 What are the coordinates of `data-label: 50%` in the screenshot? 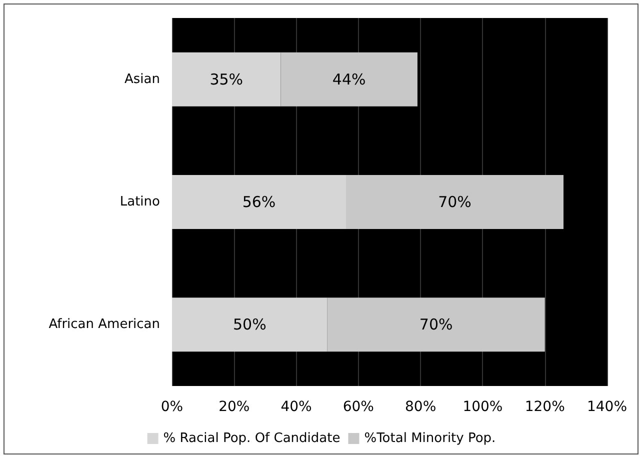 It's located at (249, 325).